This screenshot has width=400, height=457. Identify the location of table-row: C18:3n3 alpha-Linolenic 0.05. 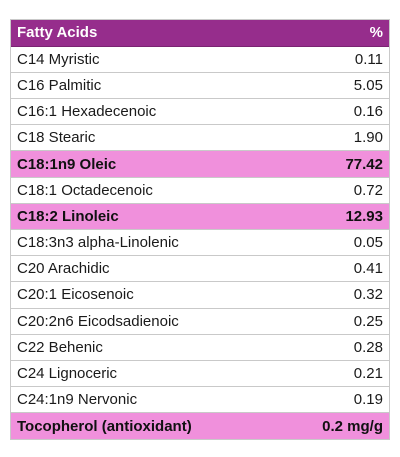
(200, 243).